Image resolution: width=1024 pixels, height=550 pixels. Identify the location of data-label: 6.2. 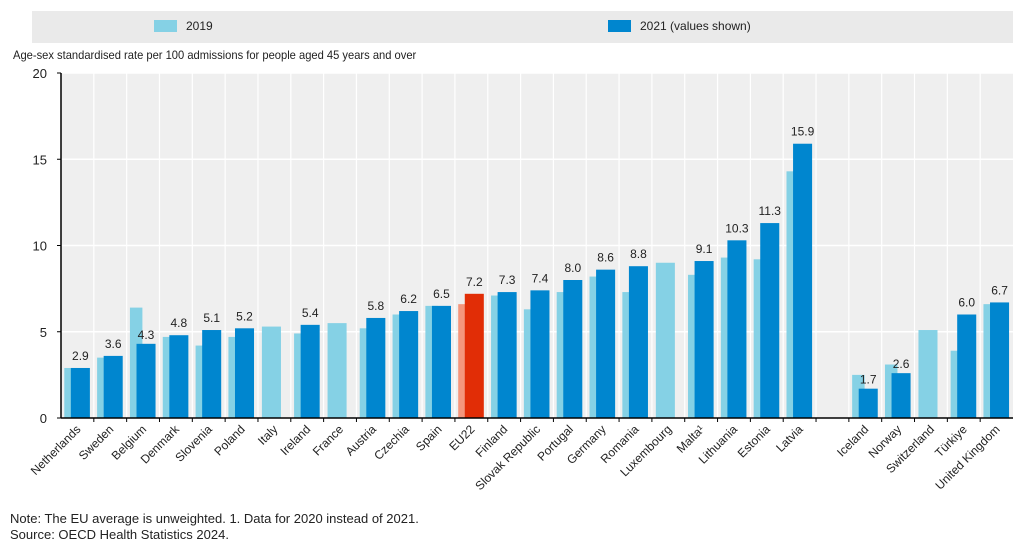
(408, 299).